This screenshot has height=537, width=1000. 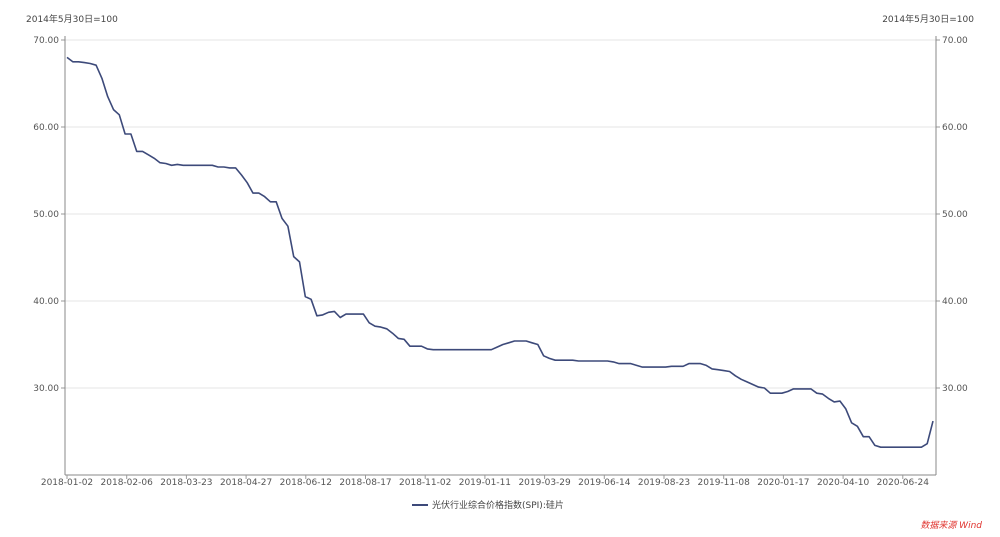 What do you see at coordinates (127, 483) in the screenshot?
I see `x-tick-label: 2018-02-06` at bounding box center [127, 483].